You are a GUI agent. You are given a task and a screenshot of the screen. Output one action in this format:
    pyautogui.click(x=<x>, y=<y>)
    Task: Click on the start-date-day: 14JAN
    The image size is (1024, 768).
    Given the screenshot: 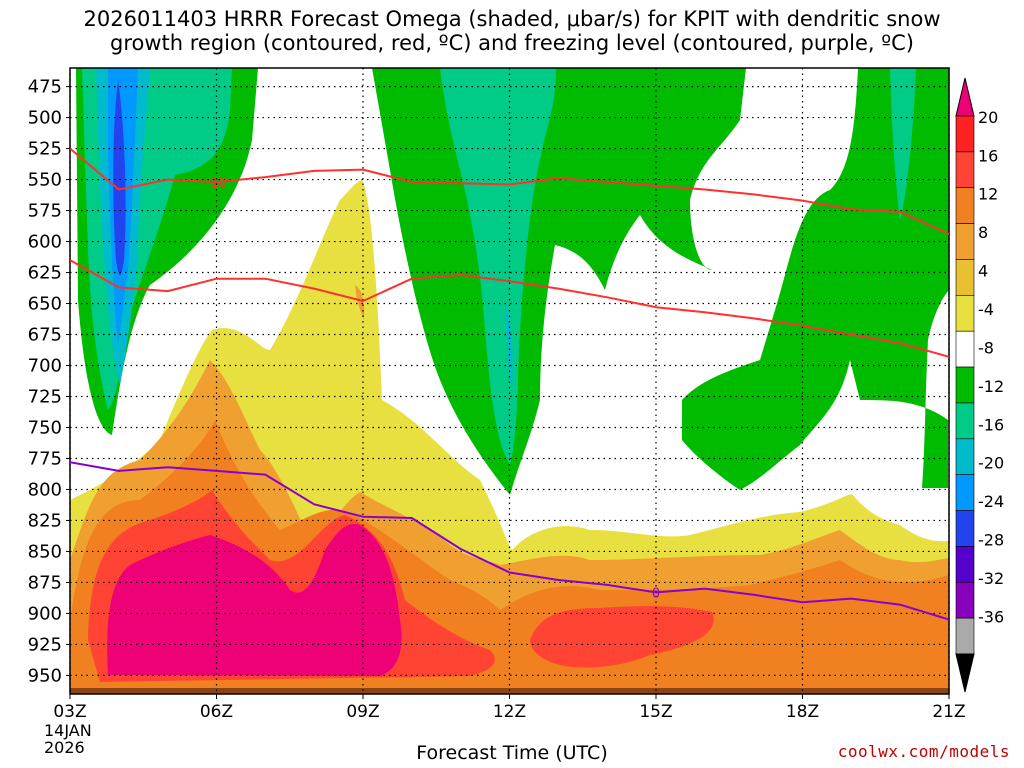 What is the action you would take?
    pyautogui.click(x=68, y=730)
    